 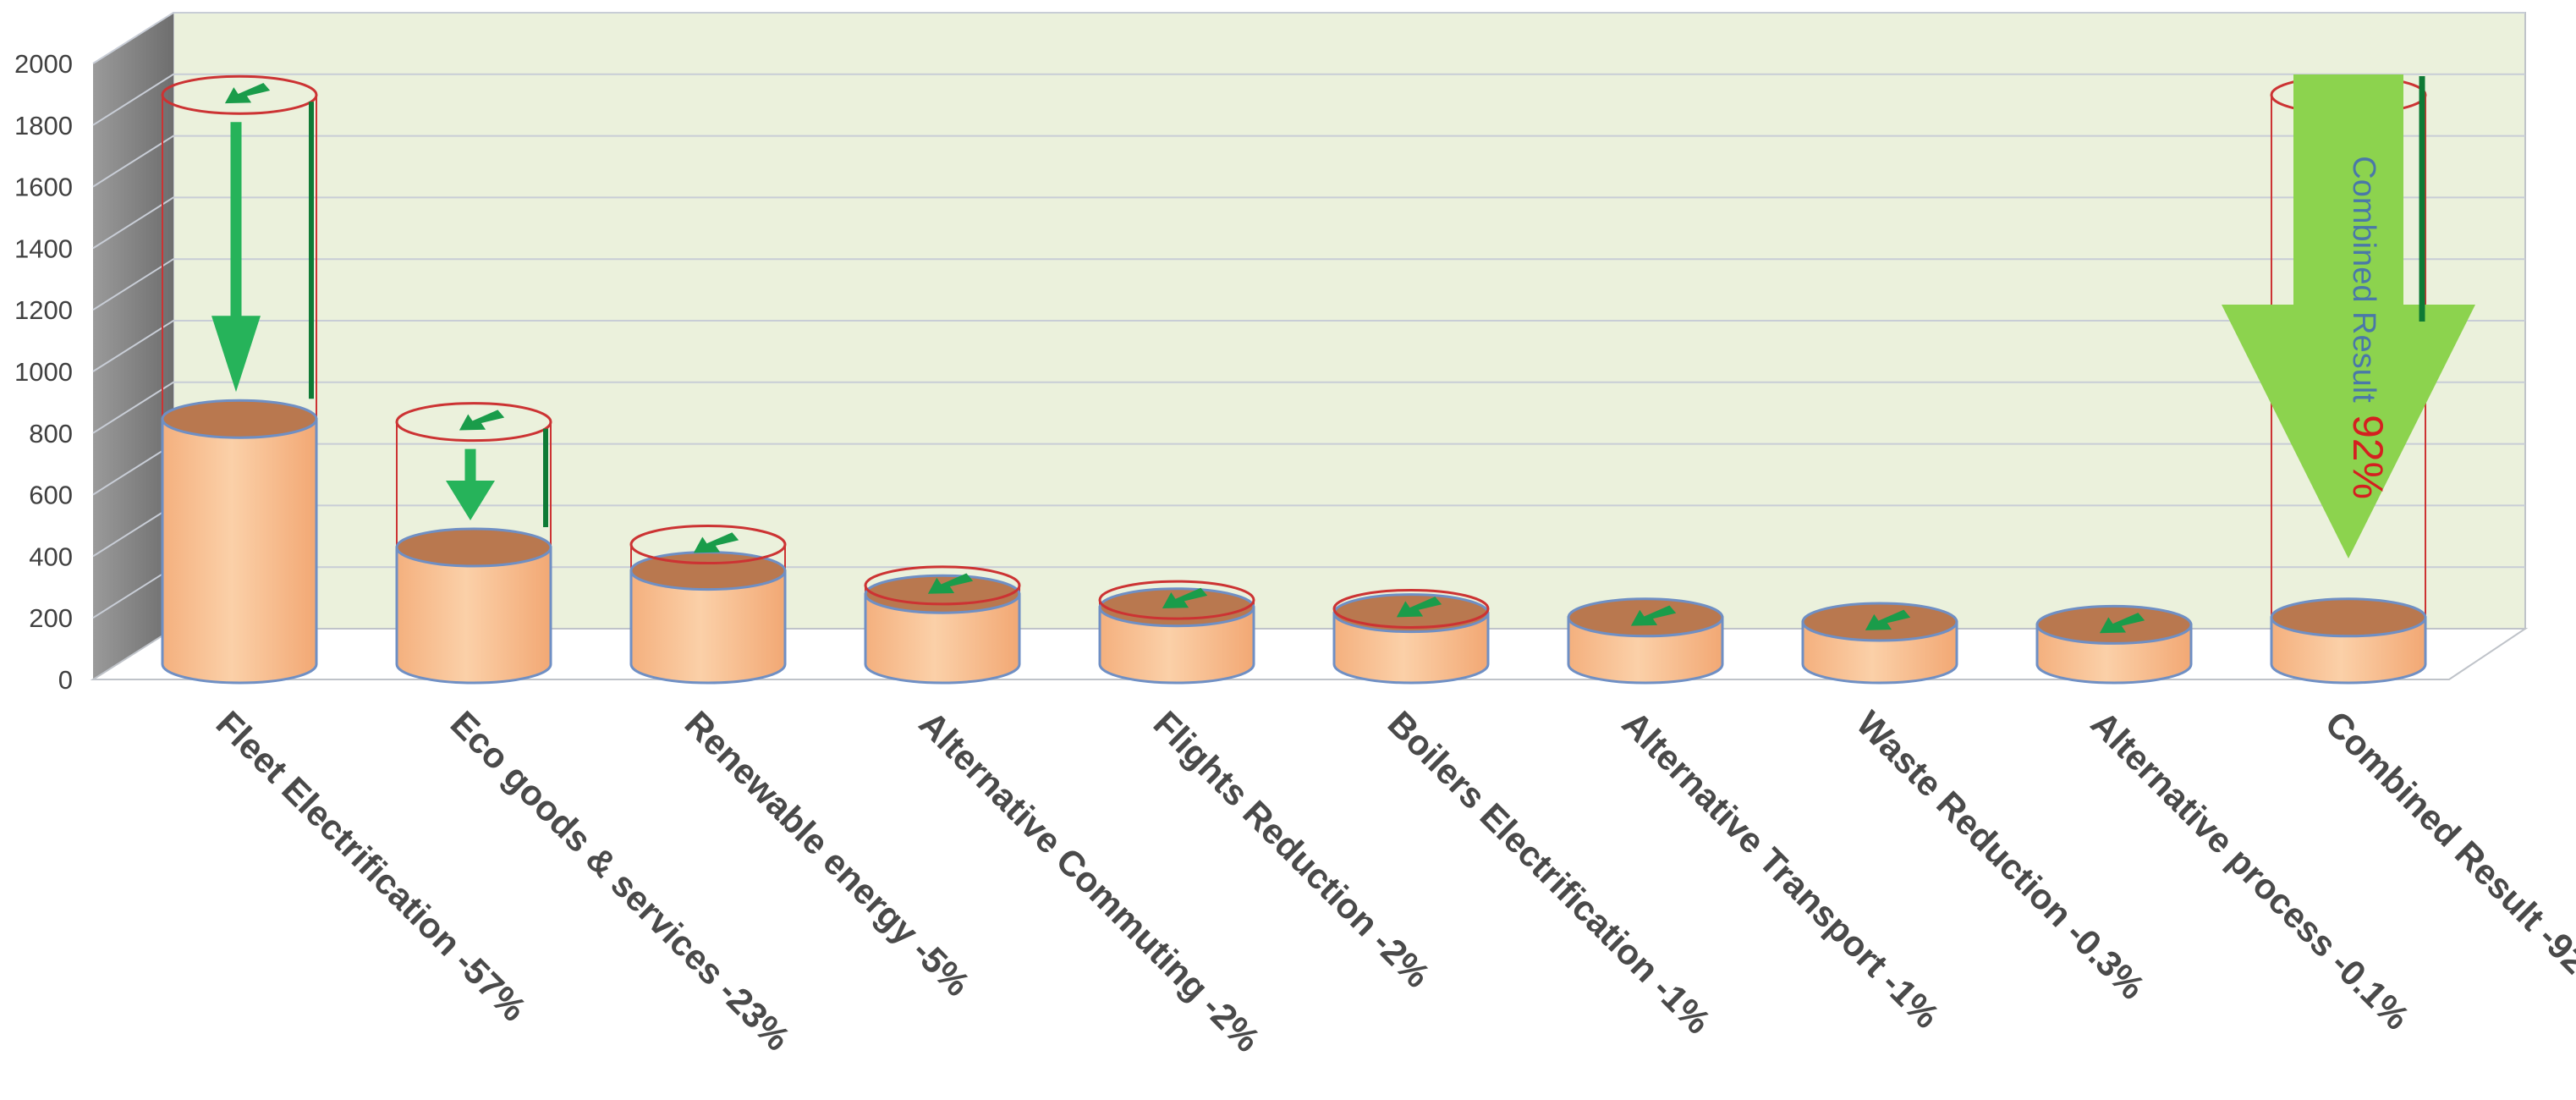 What do you see at coordinates (43, 248) in the screenshot?
I see `y-tick-label: 1400` at bounding box center [43, 248].